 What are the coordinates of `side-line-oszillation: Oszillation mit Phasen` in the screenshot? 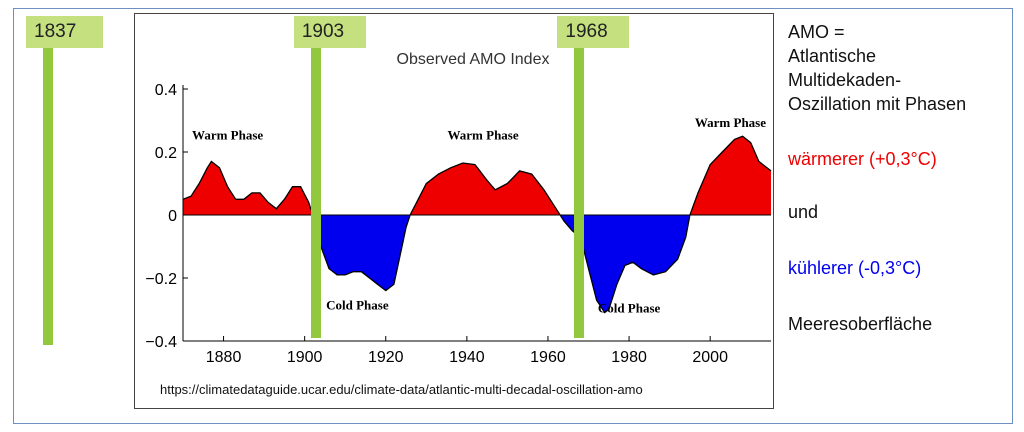 It's located at (877, 104).